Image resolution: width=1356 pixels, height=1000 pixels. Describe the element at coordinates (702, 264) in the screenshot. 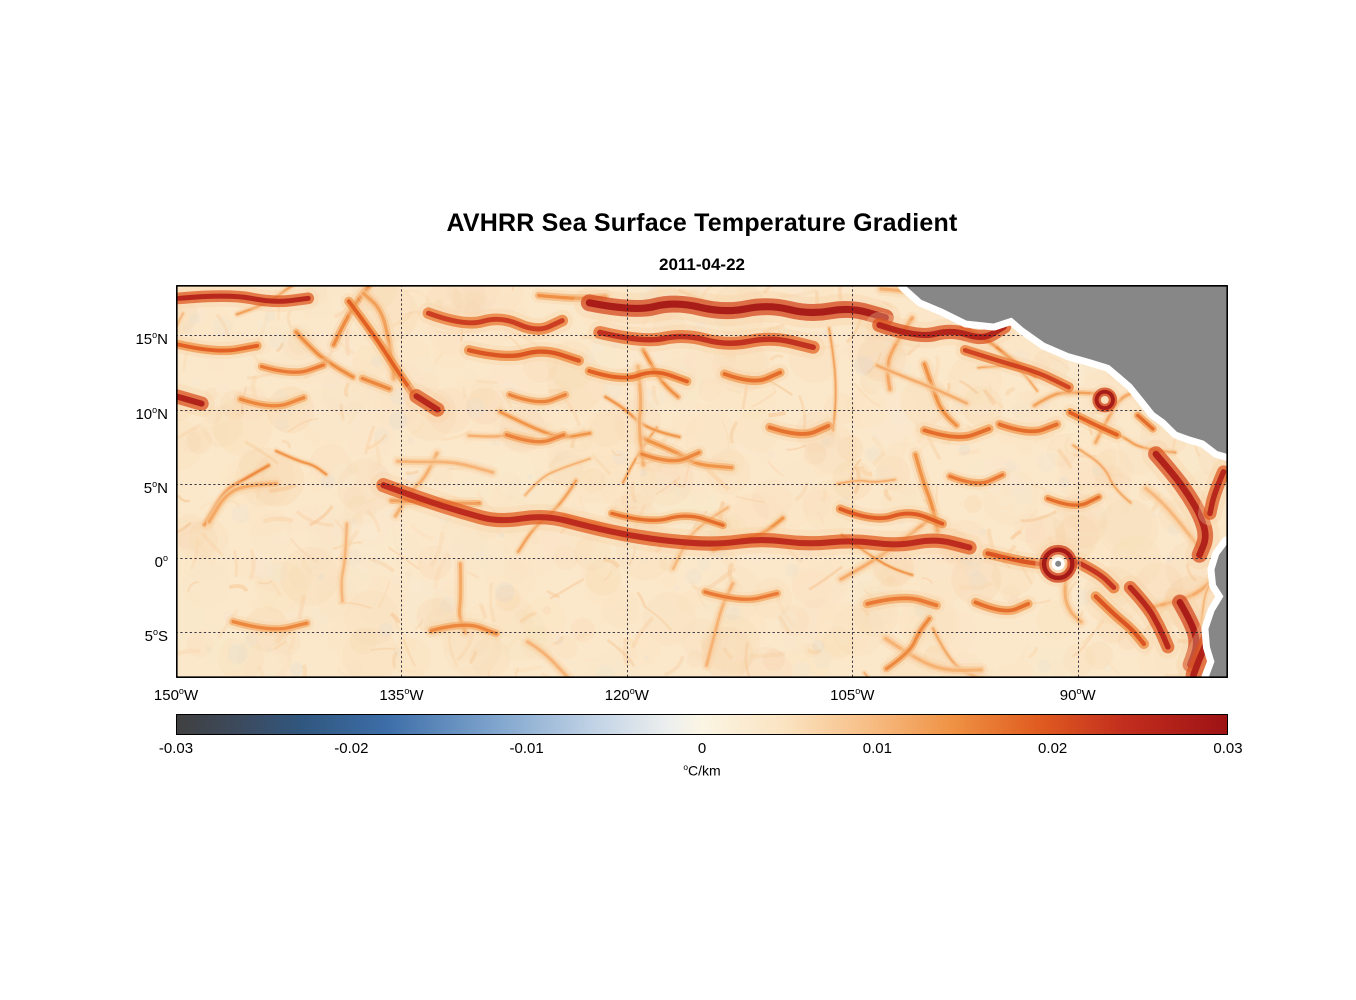

I see `chart-subtitle: 2011-04-22` at that location.